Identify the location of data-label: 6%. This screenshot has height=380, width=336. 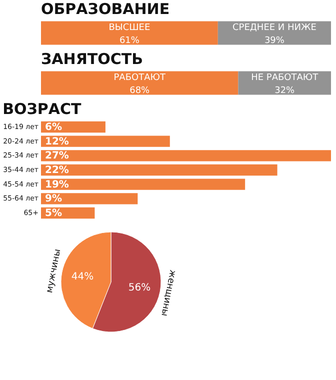
(53, 128).